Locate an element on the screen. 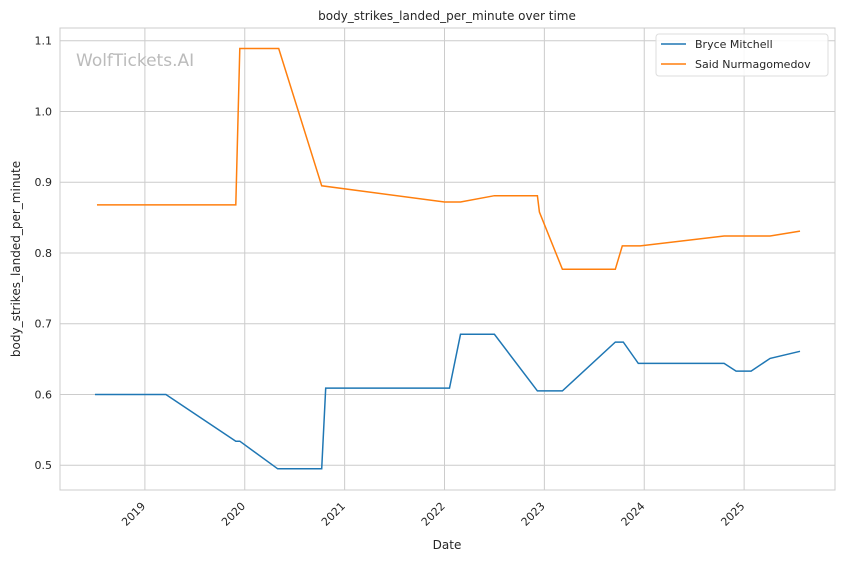  y-tick-label: 1.1 is located at coordinates (44, 41).